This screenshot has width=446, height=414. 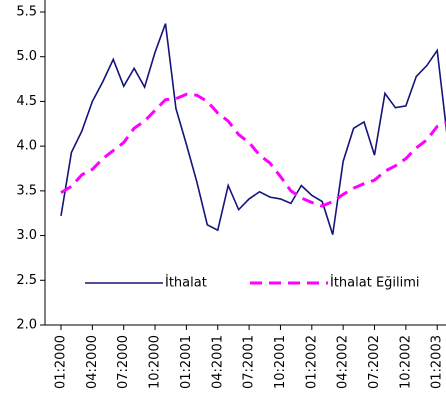 I want to click on x-tick-label: 07:2001, so click(x=249, y=362).